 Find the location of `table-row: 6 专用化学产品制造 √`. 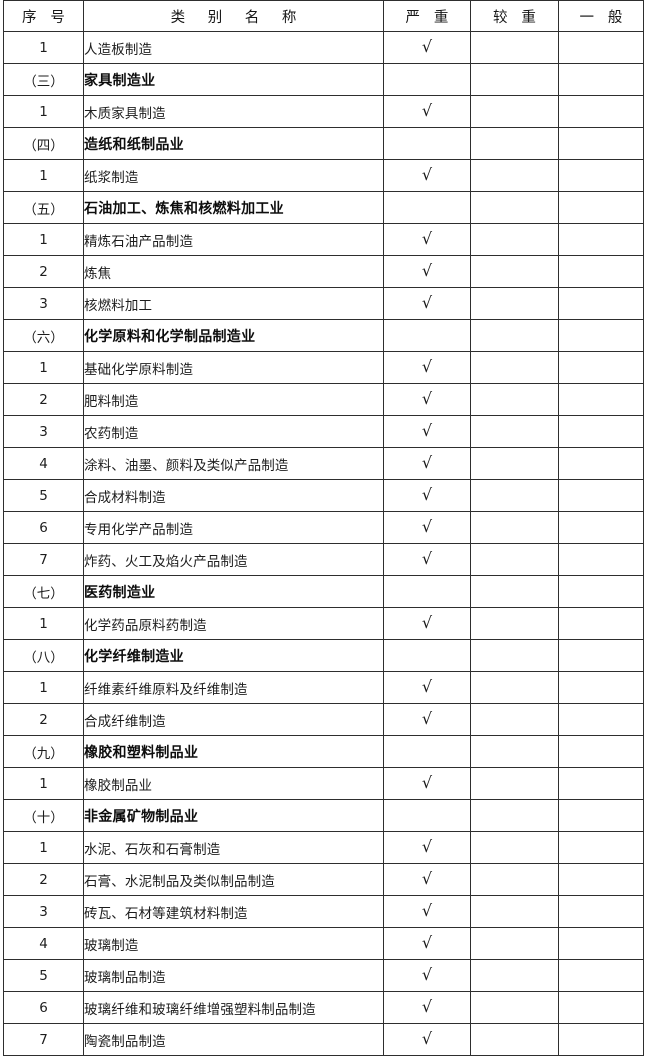

table-row: 6 专用化学产品制造 √ is located at coordinates (323, 527).